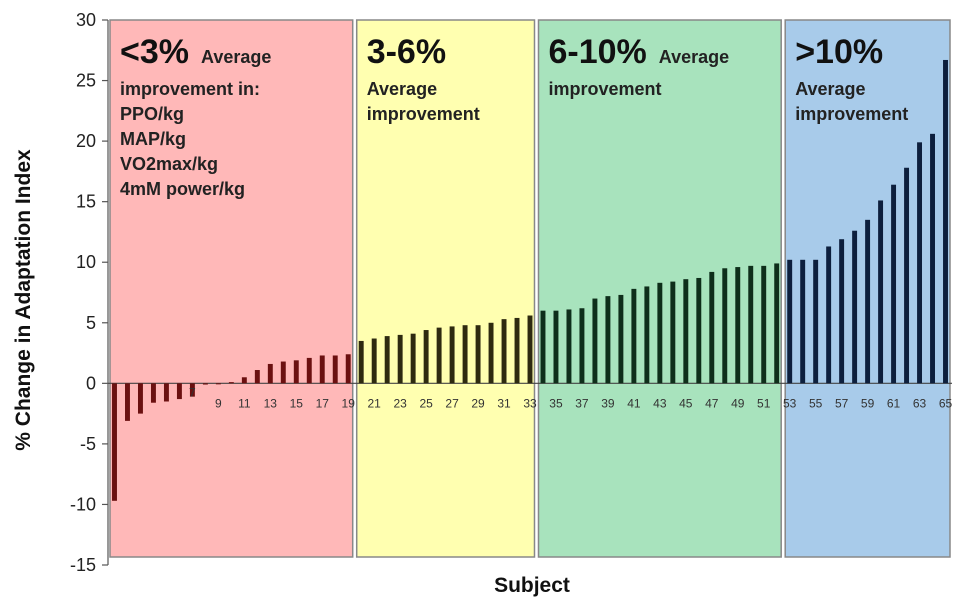  What do you see at coordinates (83, 565) in the screenshot?
I see `y-tick-label: -15` at bounding box center [83, 565].